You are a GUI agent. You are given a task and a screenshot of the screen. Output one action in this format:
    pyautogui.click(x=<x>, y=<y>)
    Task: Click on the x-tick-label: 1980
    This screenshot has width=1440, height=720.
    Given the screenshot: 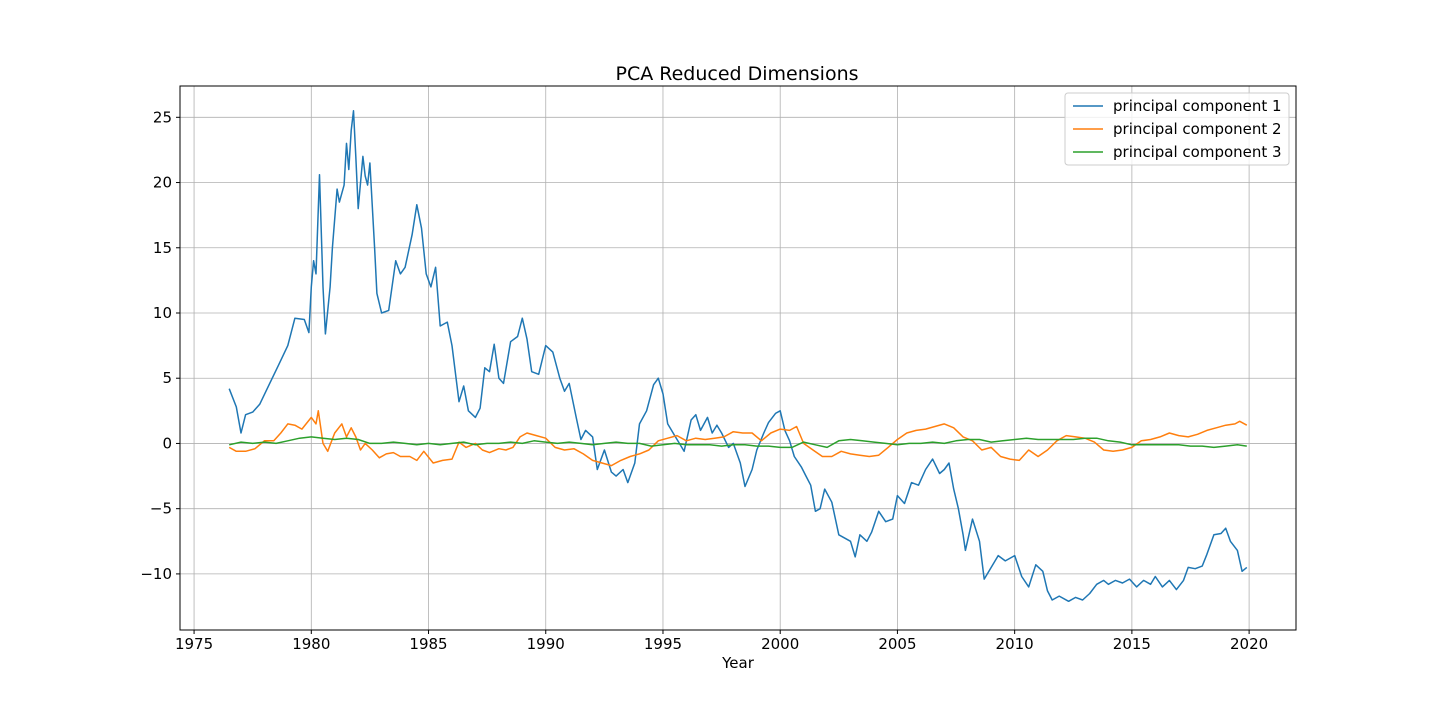 What is the action you would take?
    pyautogui.click(x=311, y=644)
    